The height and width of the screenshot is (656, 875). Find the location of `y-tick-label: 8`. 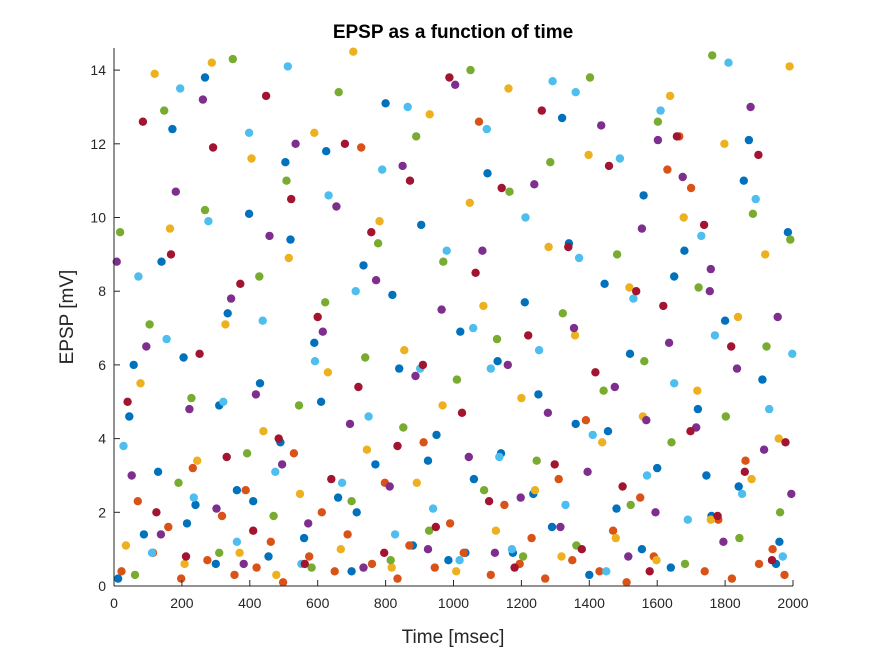

y-tick-label: 8 is located at coordinates (102, 291).